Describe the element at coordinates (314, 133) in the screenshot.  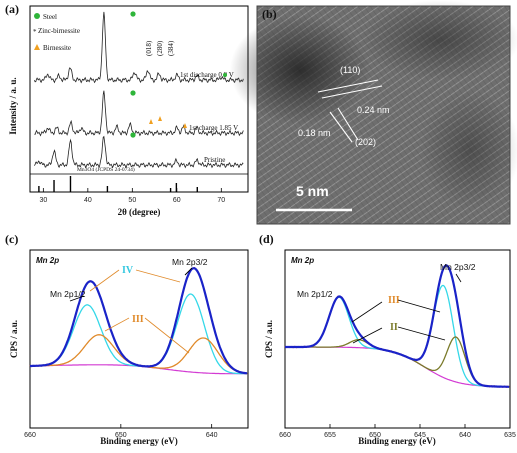
I see `spacing-018: 0.18 nm` at that location.